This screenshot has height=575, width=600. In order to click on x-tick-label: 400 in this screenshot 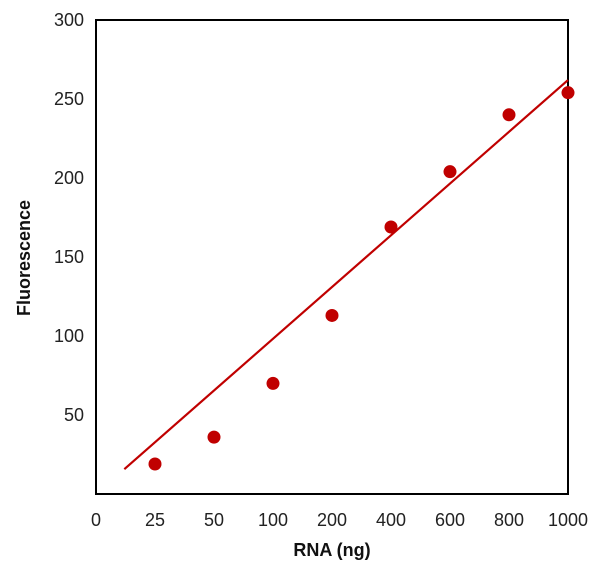, I will do `click(391, 520)`.